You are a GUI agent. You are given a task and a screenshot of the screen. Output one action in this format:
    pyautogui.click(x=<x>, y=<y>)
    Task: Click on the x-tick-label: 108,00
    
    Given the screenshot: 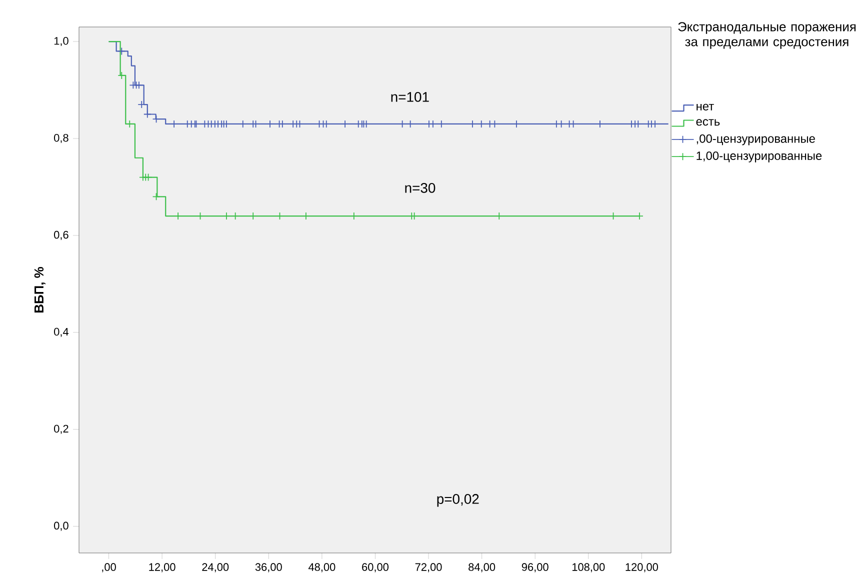 What is the action you would take?
    pyautogui.click(x=588, y=567)
    